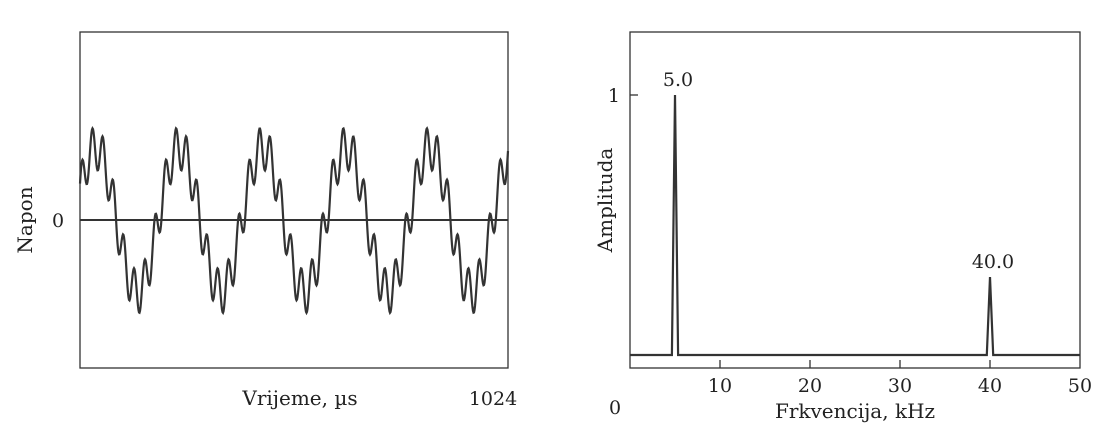 The image size is (1103, 435). What do you see at coordinates (838, 171) in the screenshot?
I see `freq-peak-labels: 5.0 40.0` at bounding box center [838, 171].